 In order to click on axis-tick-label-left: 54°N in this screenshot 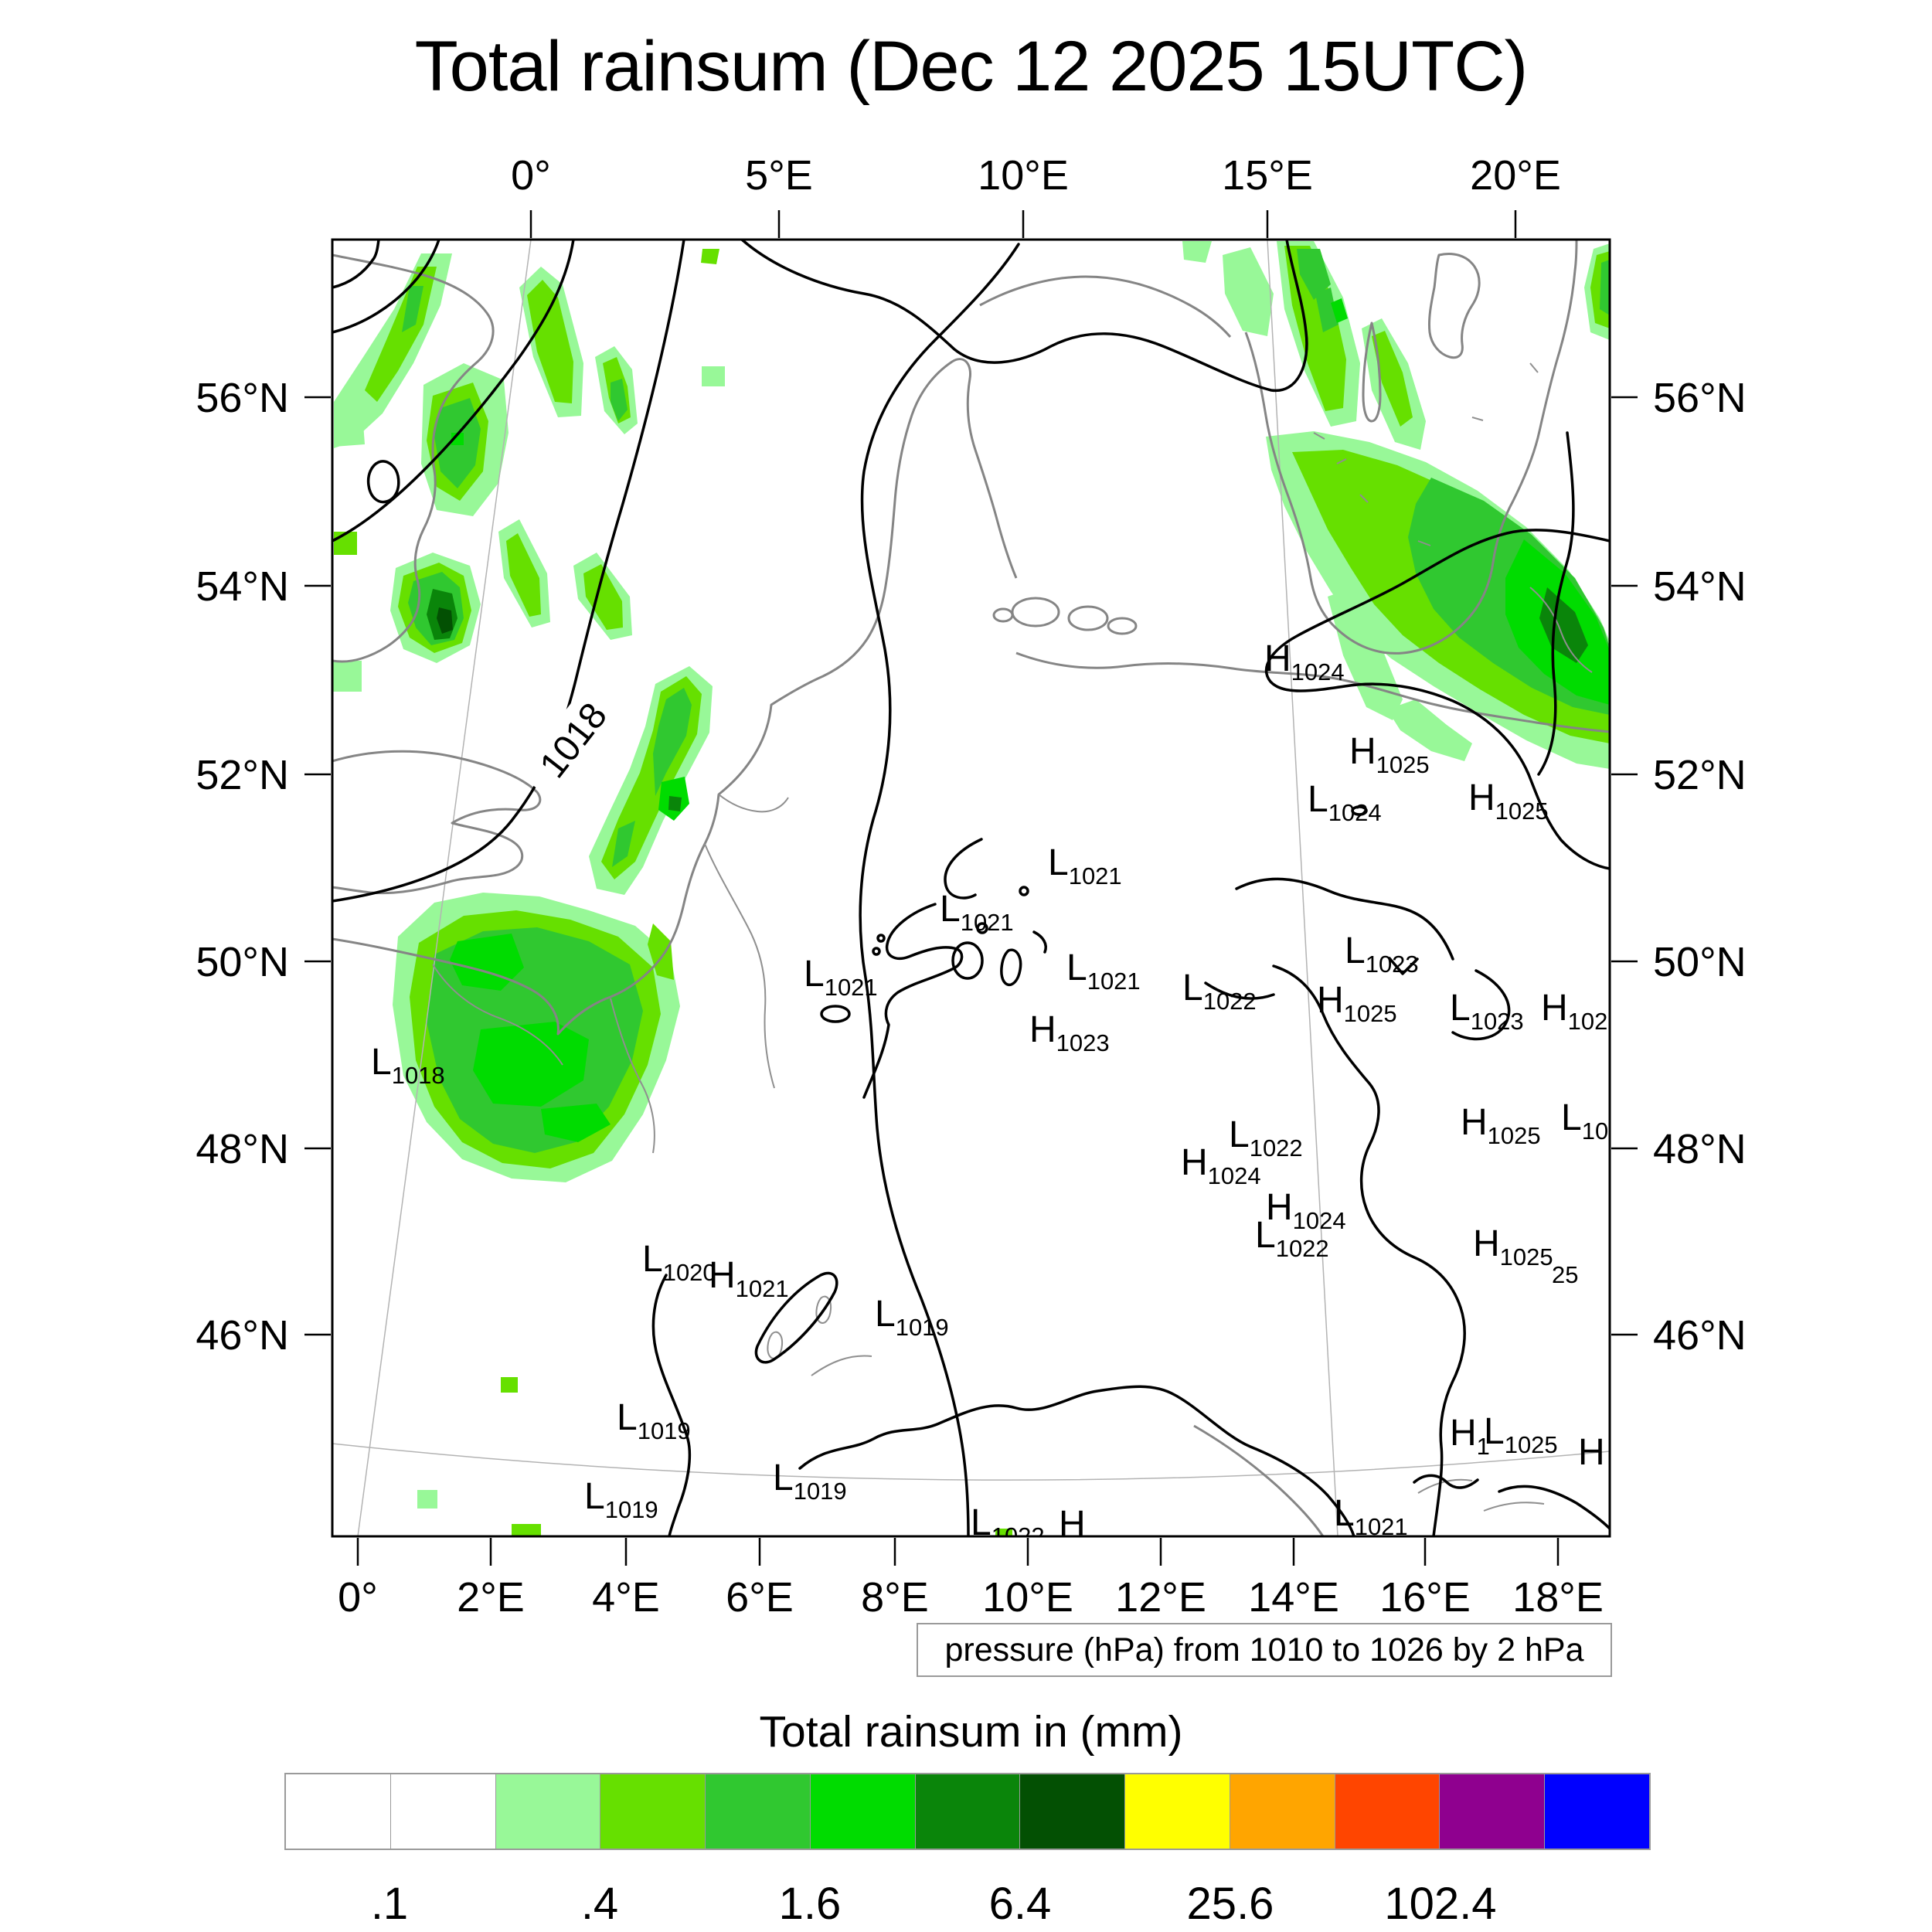, I will do `click(243, 586)`.